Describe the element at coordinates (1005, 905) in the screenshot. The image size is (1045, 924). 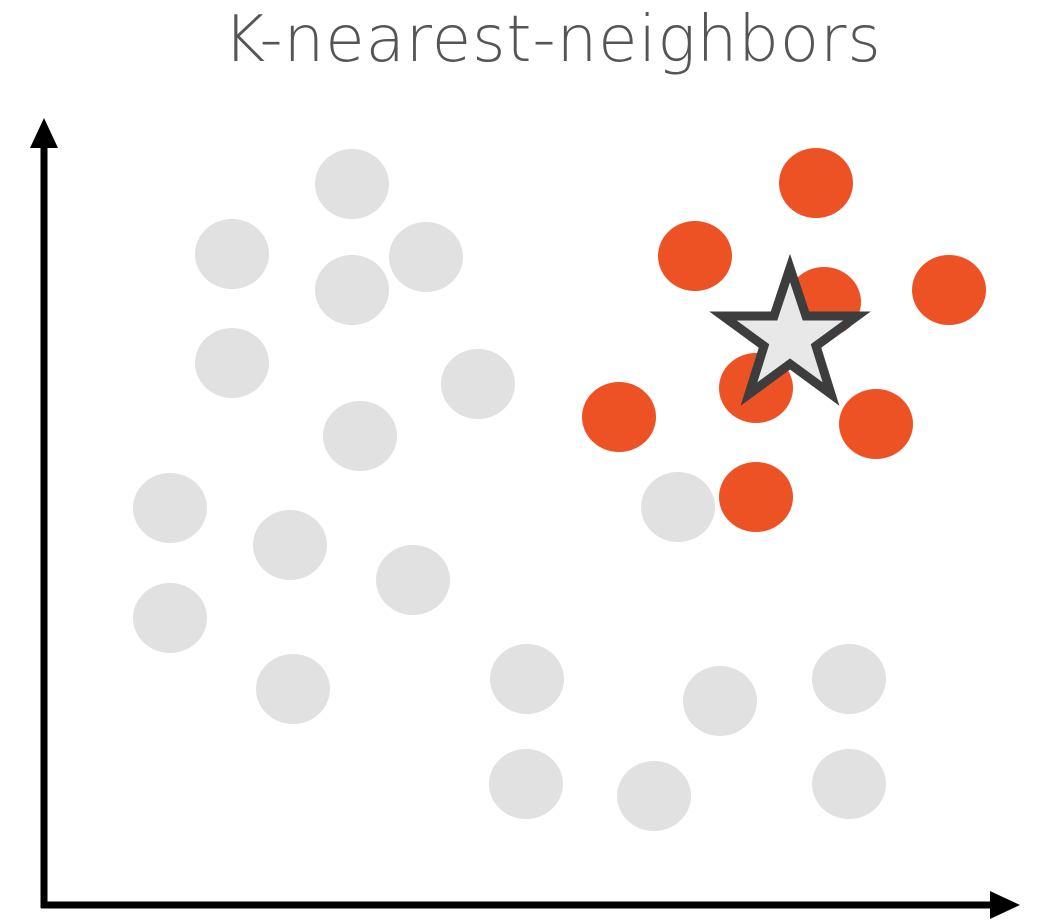
I see `x-axis-arrow-icon` at that location.